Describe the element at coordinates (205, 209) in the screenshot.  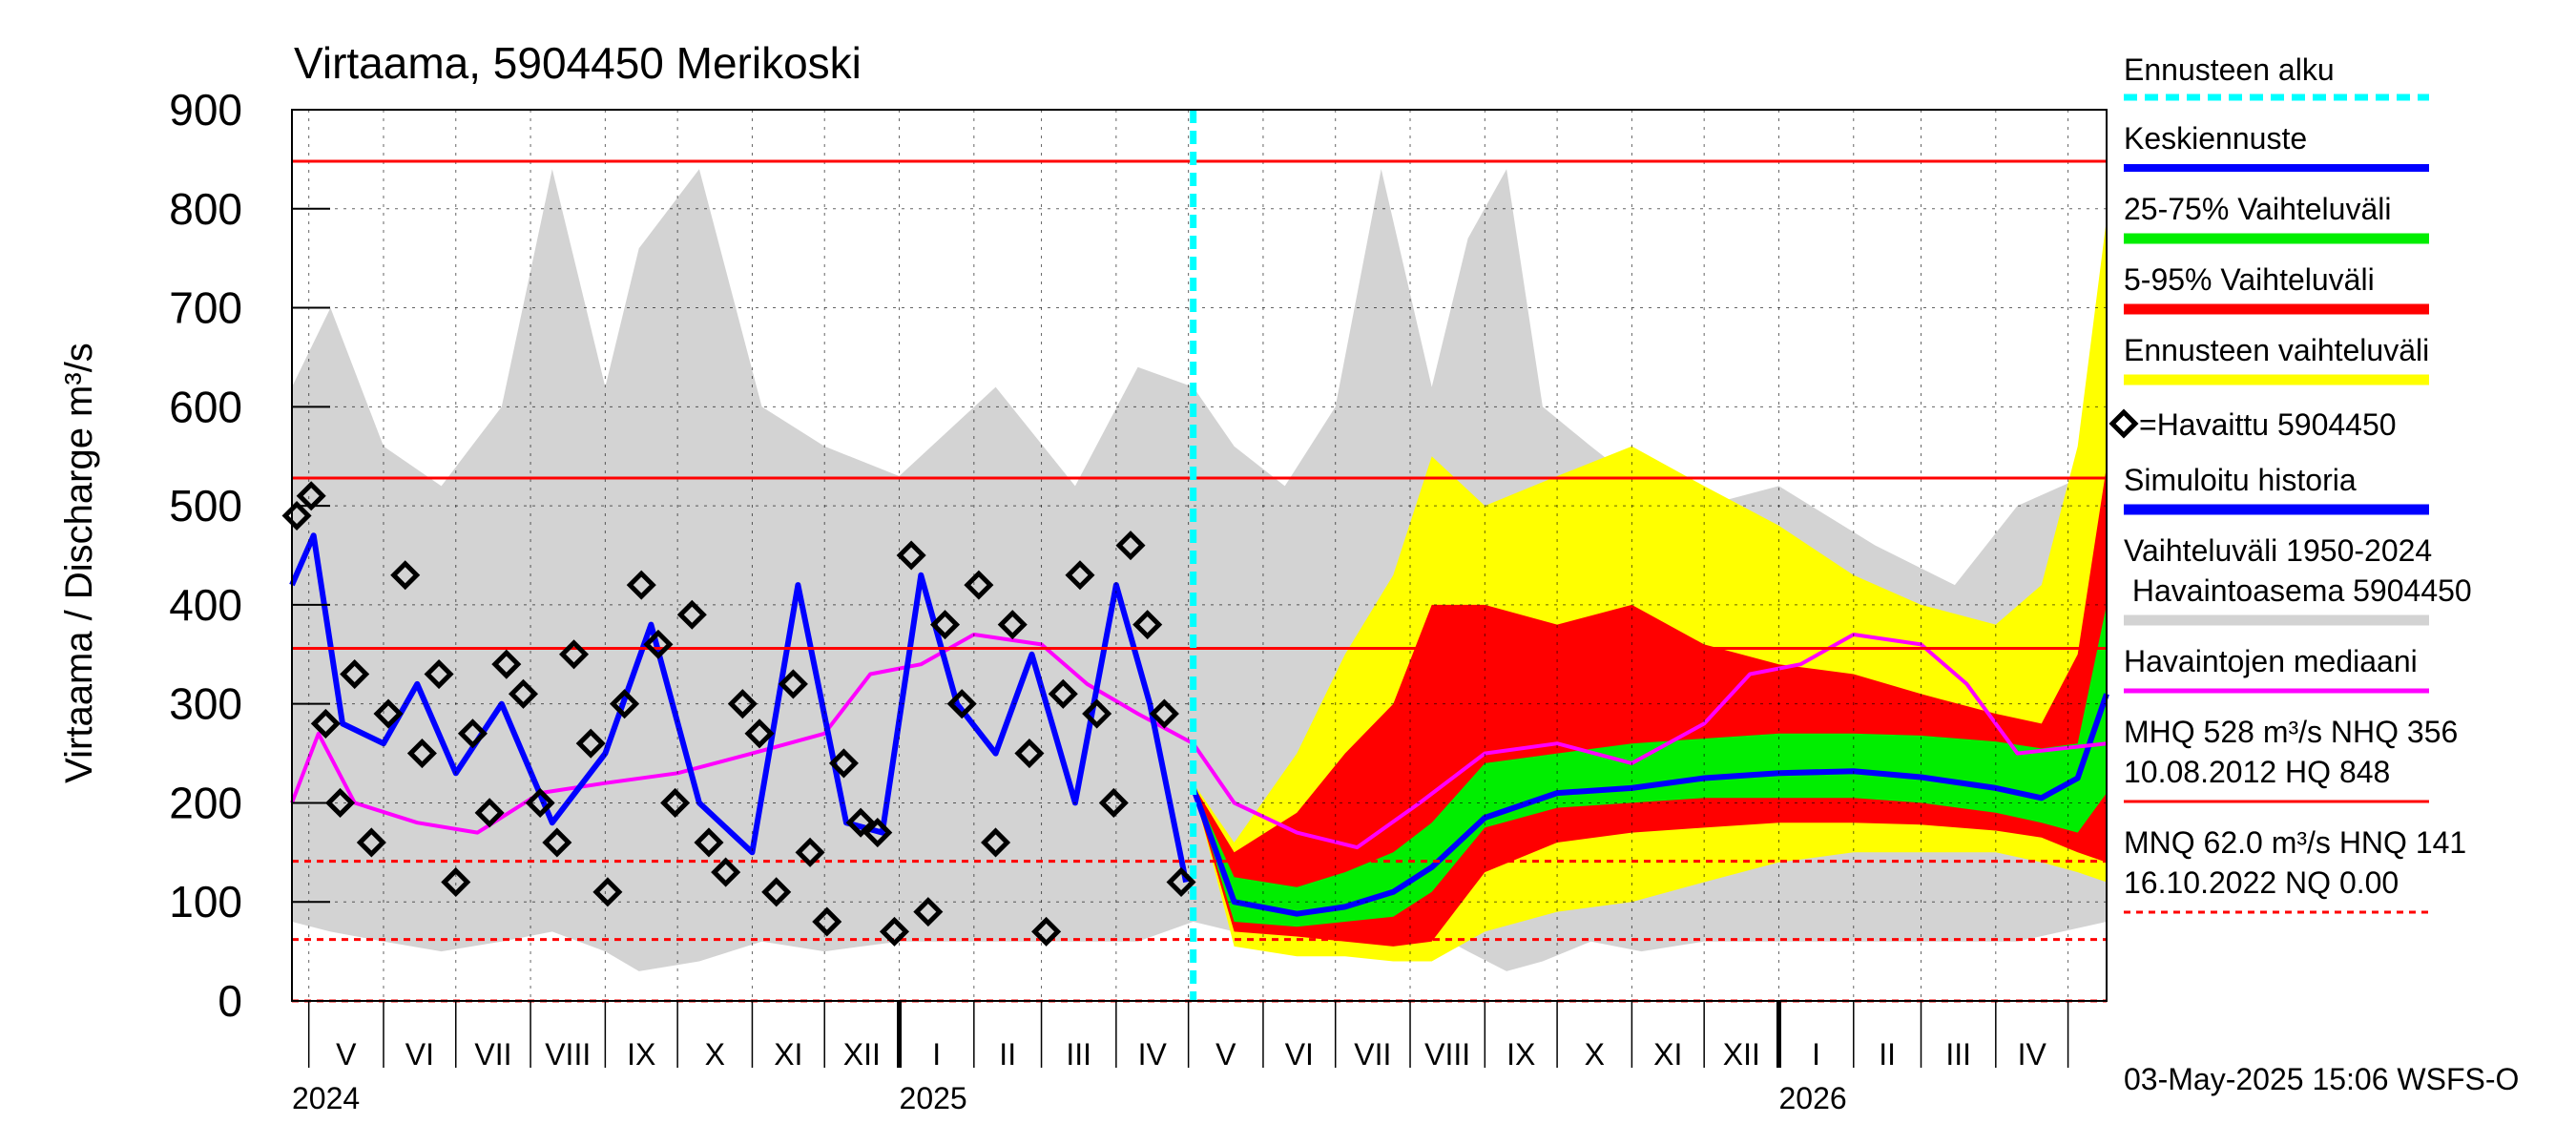
I see `y-tick-label: 800` at that location.